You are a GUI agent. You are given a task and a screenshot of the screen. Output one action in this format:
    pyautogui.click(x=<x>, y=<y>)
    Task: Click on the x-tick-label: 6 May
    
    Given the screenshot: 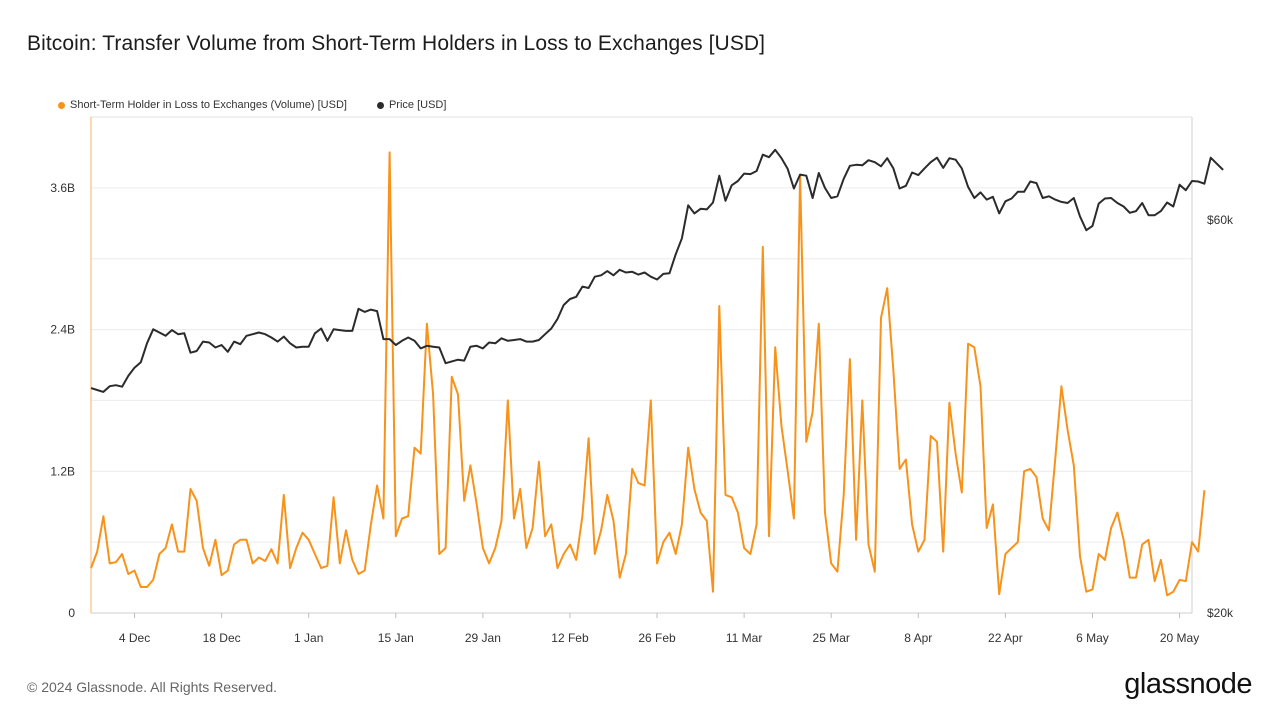 What is the action you would take?
    pyautogui.click(x=1092, y=638)
    